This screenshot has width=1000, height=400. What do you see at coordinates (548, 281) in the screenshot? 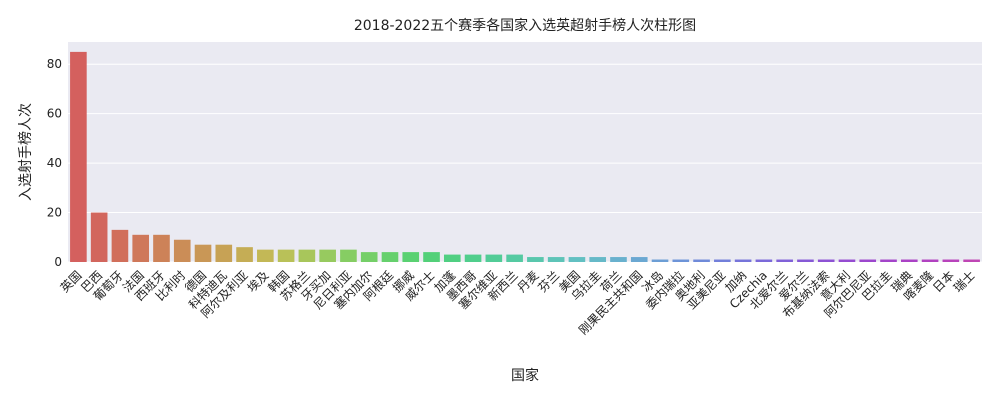
I see `x-tick-label: 芬兰` at bounding box center [548, 281].